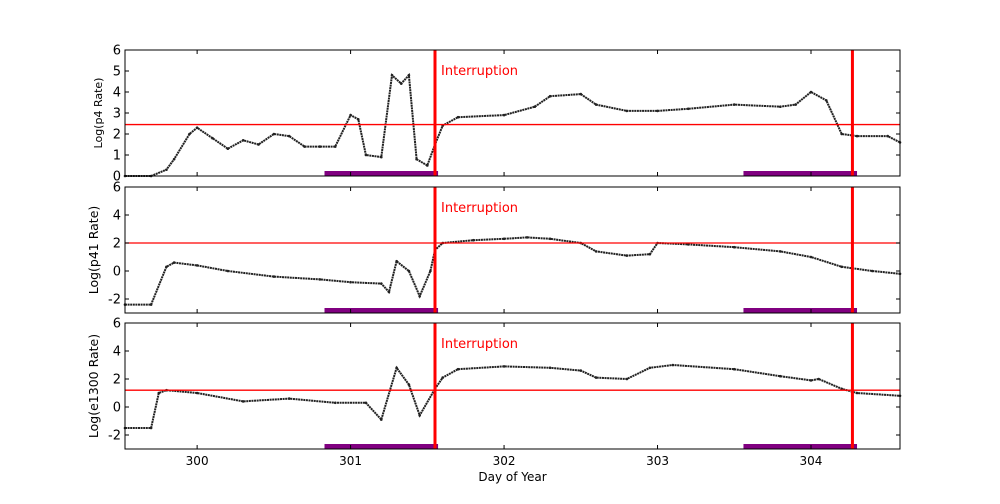 This screenshot has height=504, width=1000. Describe the element at coordinates (117, 72) in the screenshot. I see `y-tick-label: 5` at that location.